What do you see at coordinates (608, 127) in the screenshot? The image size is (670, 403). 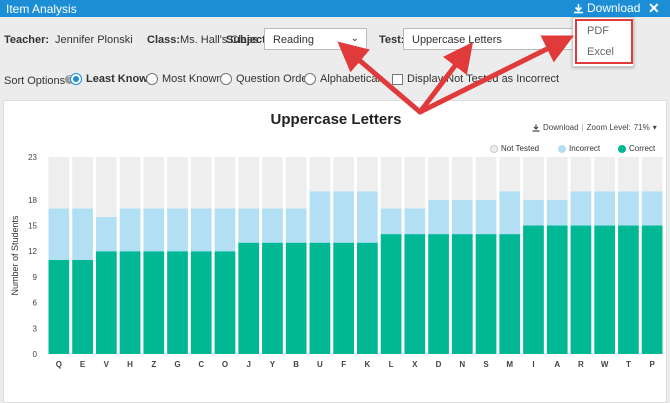 I see `zoom-label: Zoom Level:` at bounding box center [608, 127].